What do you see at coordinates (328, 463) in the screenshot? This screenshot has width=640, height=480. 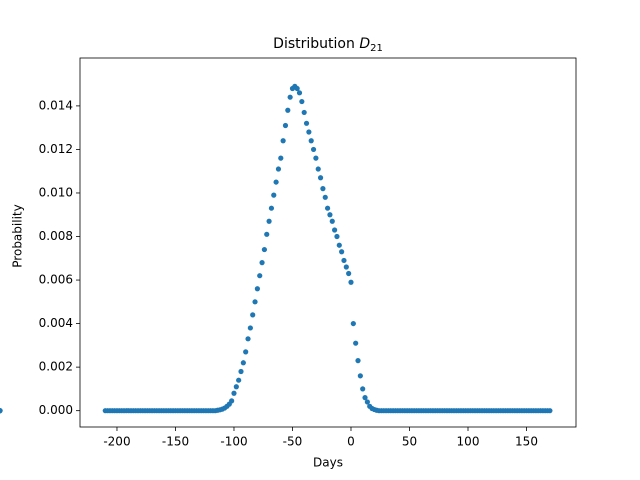 I see `x-axis-label: Days` at bounding box center [328, 463].